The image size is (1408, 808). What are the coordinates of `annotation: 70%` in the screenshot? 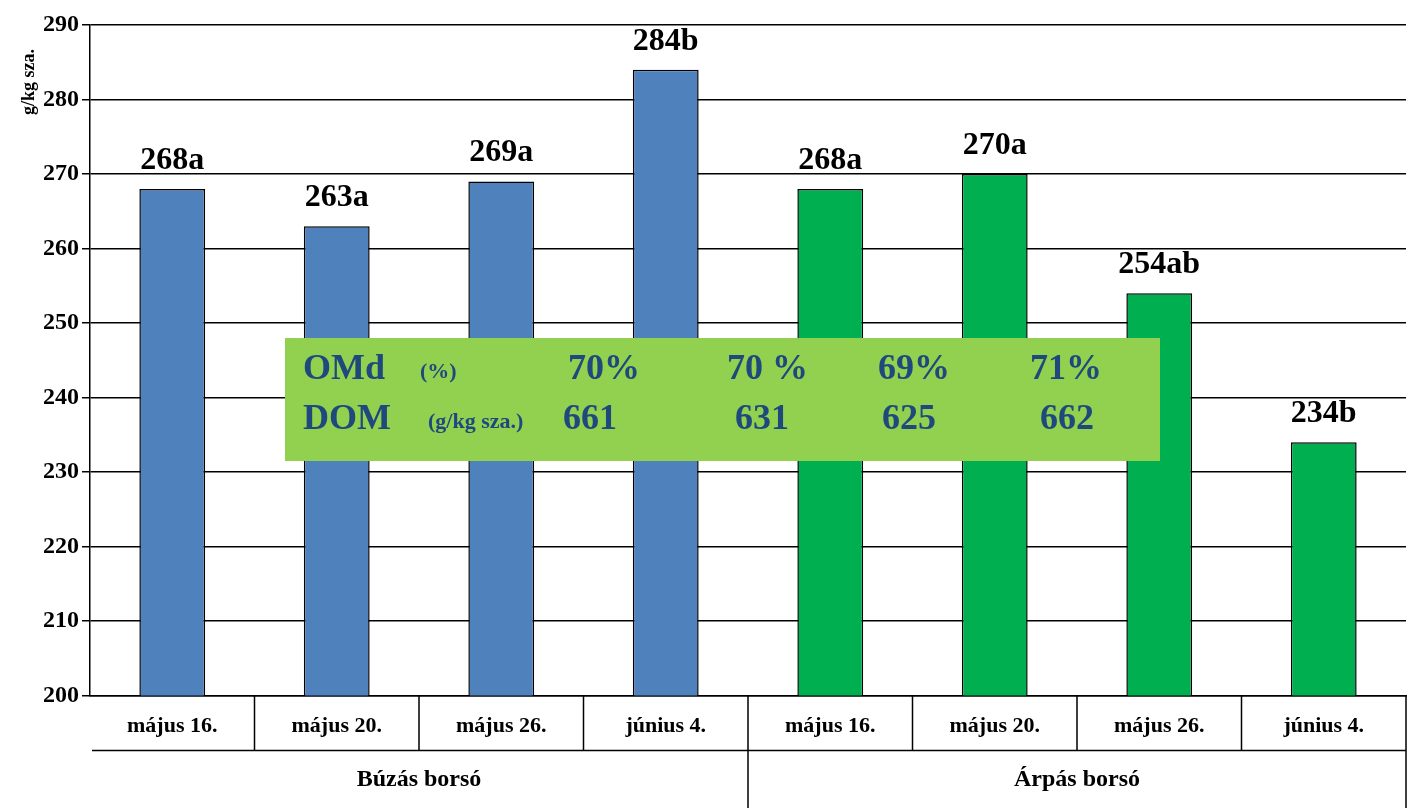 It's located at (604, 367).